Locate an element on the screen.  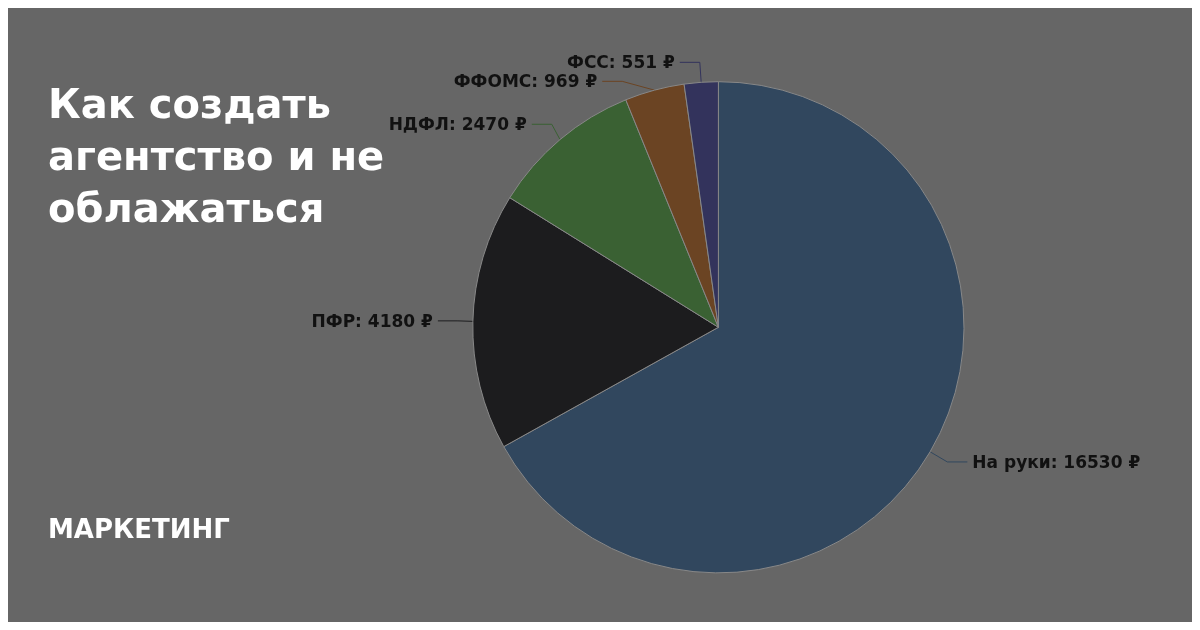
slice-label: ФФОМС: 969 ₽ is located at coordinates (525, 81).